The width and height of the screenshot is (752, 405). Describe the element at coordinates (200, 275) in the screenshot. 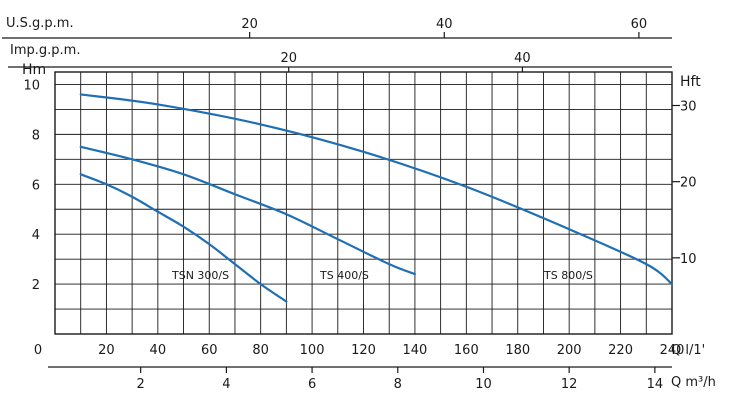

I see `curve-label-tsn300: TSN 300/S` at that location.